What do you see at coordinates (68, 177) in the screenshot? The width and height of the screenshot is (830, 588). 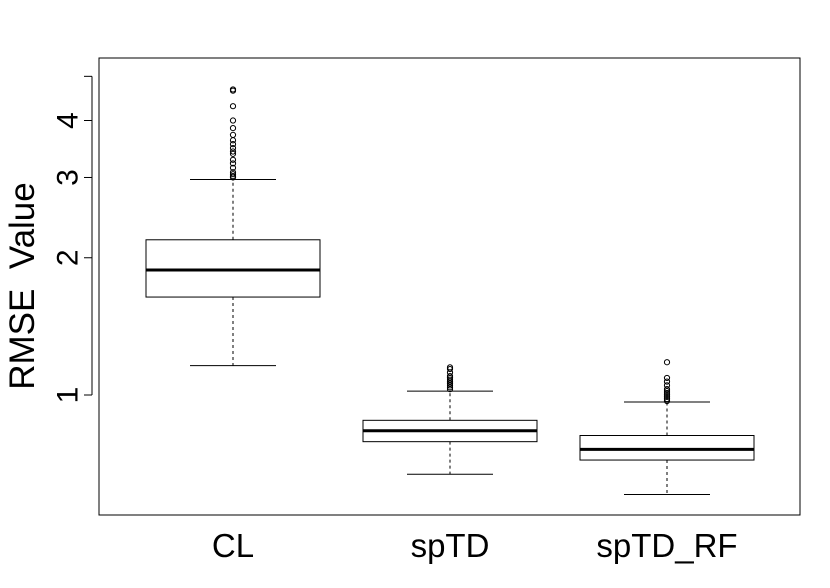 I see `y-tick-label: 3` at bounding box center [68, 177].